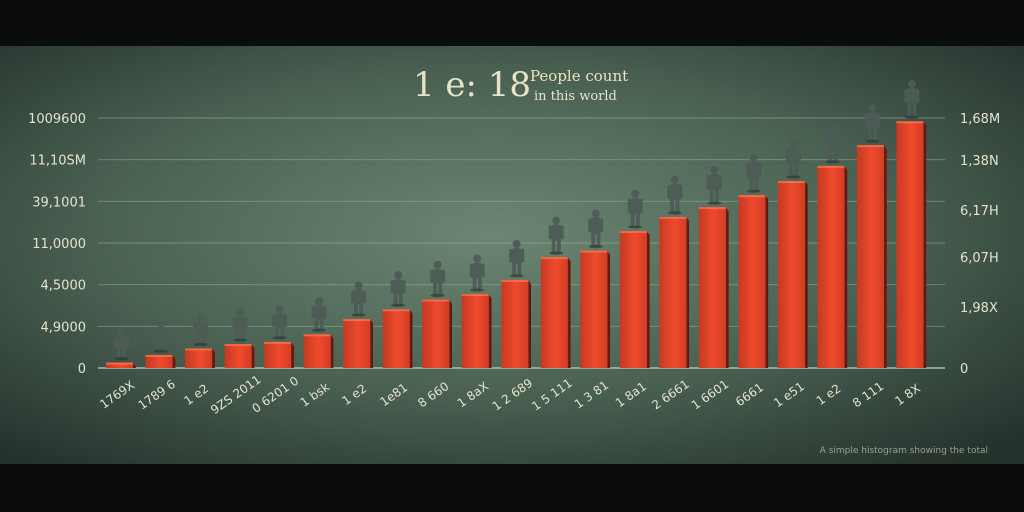  I want to click on right-tick-label: 1,68M, so click(980, 119).